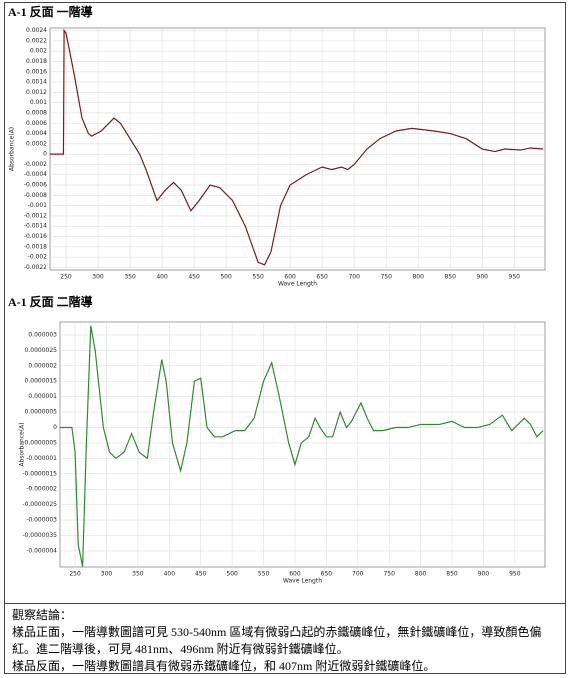 This screenshot has width=572, height=678. Describe the element at coordinates (36, 112) in the screenshot. I see `y-tick-label: 0.0008` at that location.